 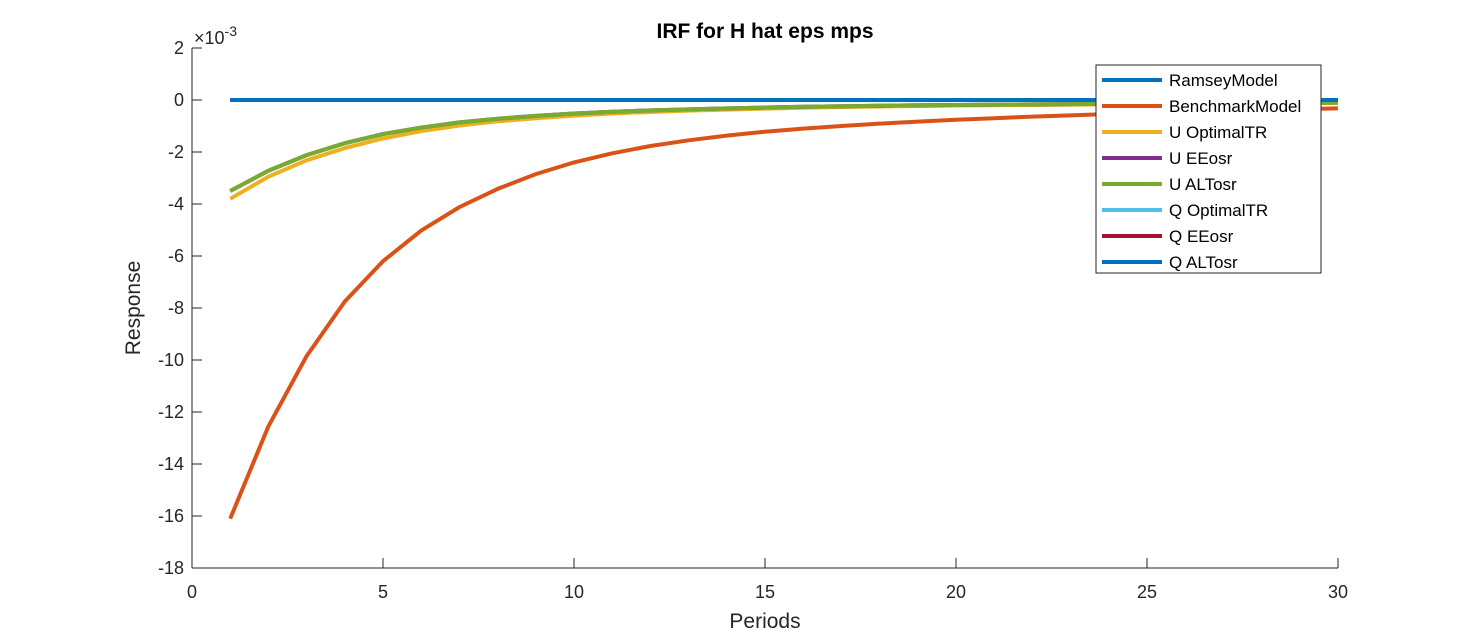 I want to click on legend-item: Q EEosr, so click(x=1168, y=236).